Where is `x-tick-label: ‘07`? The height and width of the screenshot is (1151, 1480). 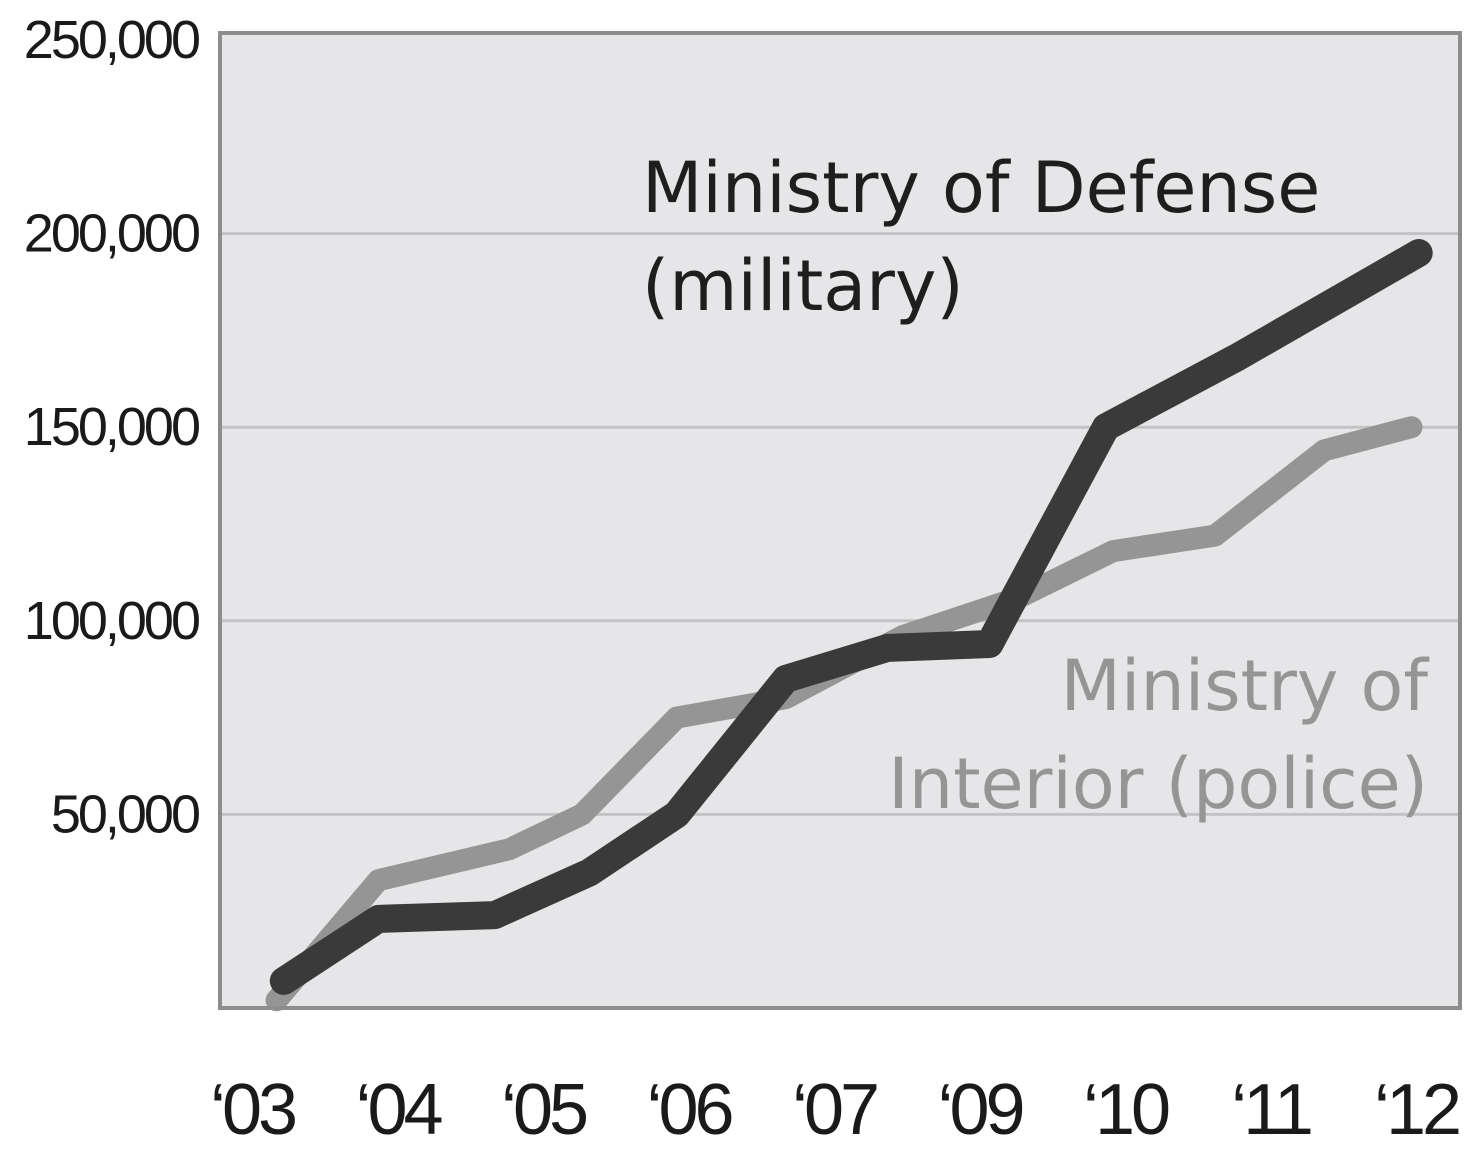
x-tick-label: ‘07 is located at coordinates (834, 1110).